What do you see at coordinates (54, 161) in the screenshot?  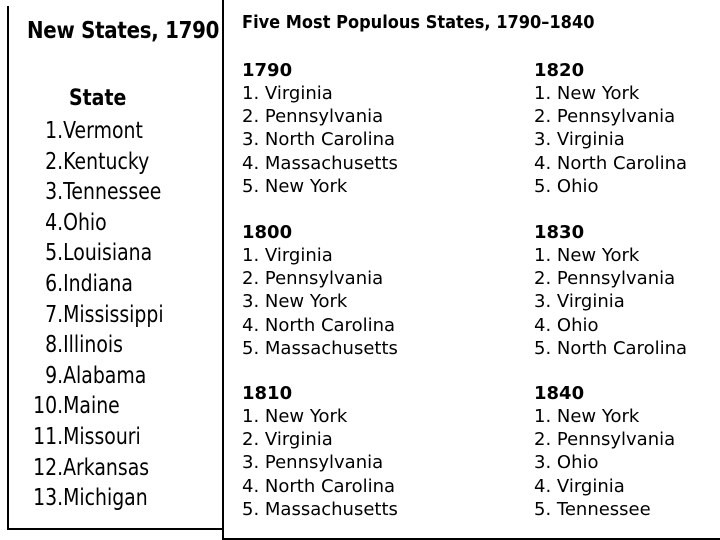 I see `list-item-number: 2.` at bounding box center [54, 161].